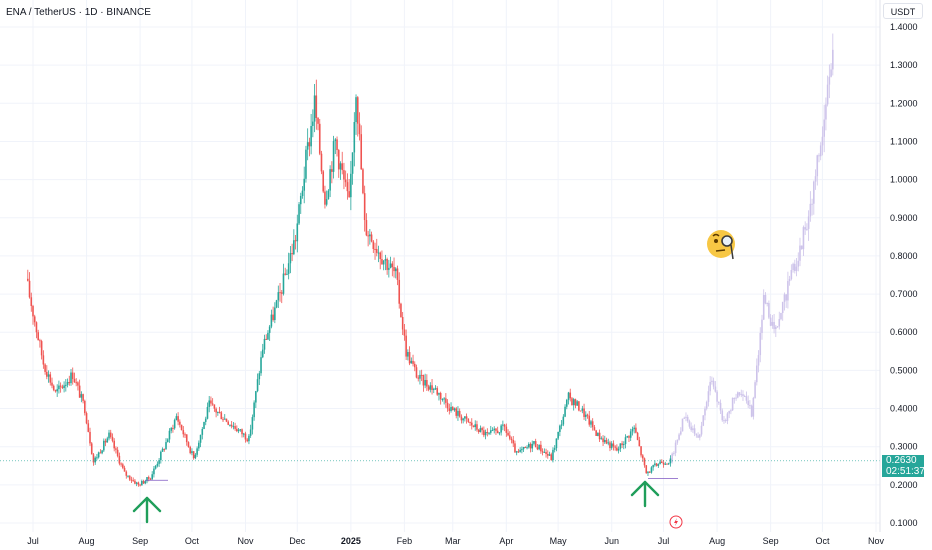 The height and width of the screenshot is (550, 932). What do you see at coordinates (453, 541) in the screenshot?
I see `x-tick-label: Mar` at bounding box center [453, 541].